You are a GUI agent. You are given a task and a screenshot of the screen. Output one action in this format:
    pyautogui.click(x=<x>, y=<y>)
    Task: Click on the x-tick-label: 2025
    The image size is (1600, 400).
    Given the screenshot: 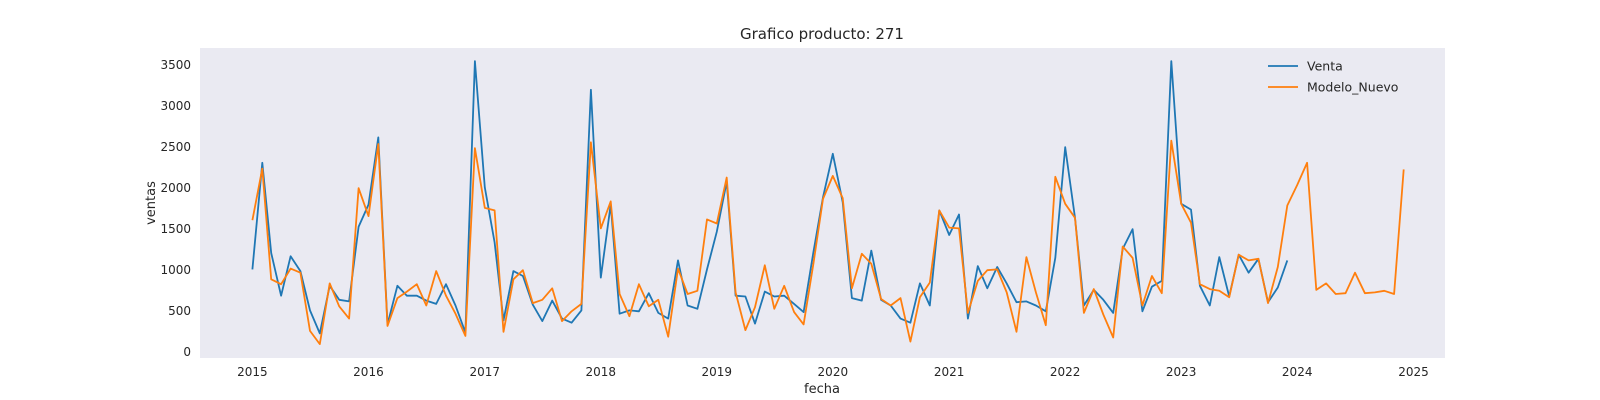 What is the action you would take?
    pyautogui.click(x=1413, y=372)
    